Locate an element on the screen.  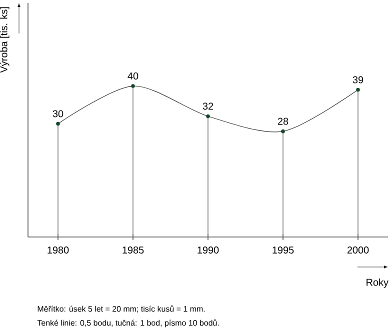
x-tick-label: 1980 is located at coordinates (58, 250).